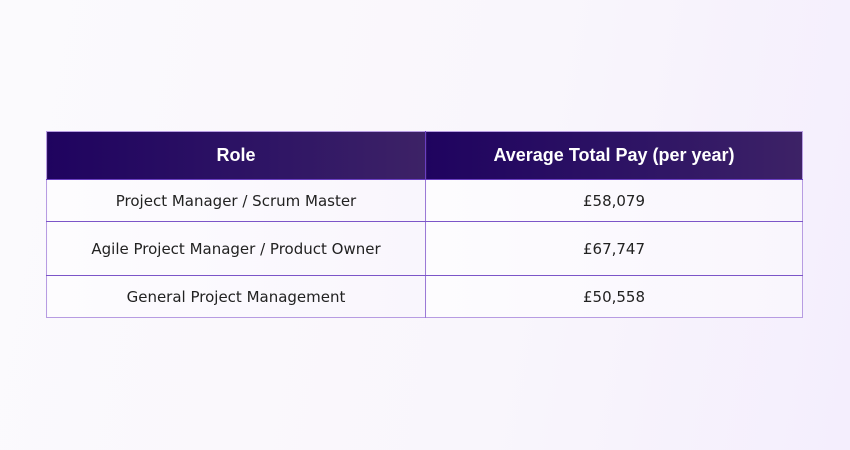 This screenshot has height=450, width=850. I want to click on table-header-row: Role Average Total Pay (per year), so click(424, 155).